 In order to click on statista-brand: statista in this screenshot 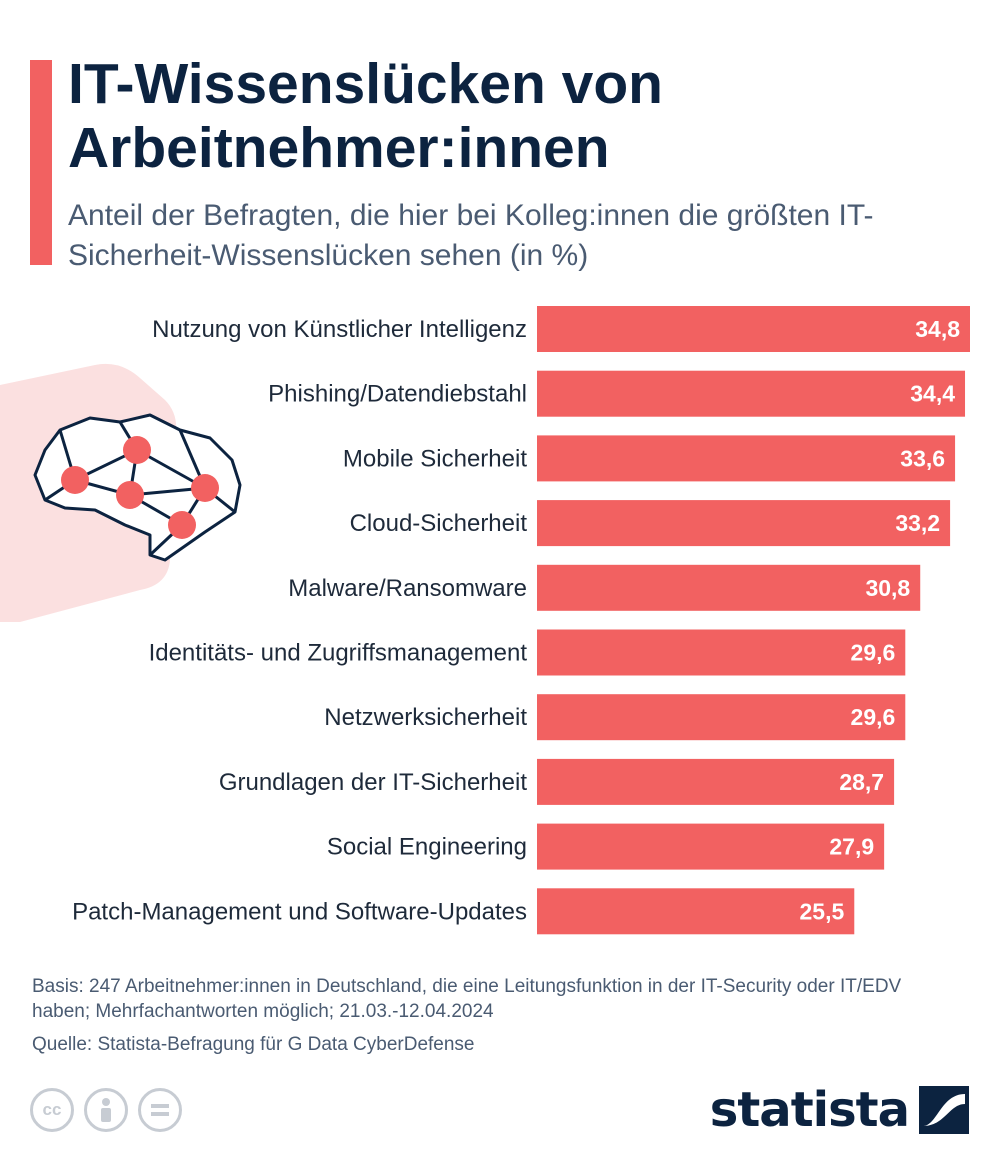, I will do `click(839, 1110)`.